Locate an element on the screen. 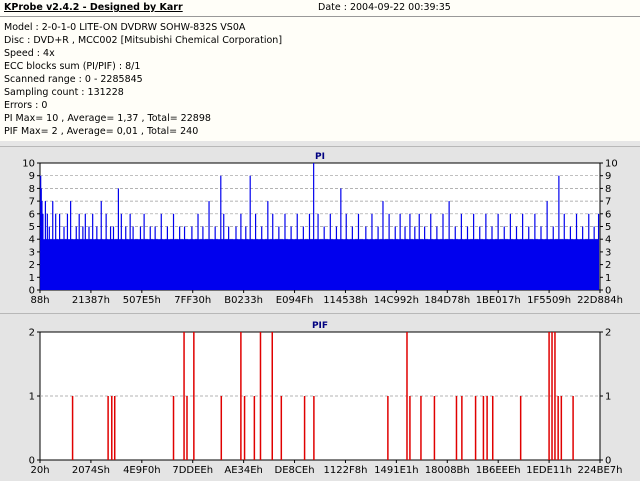  x-tick-label: 224BE7h is located at coordinates (600, 470).